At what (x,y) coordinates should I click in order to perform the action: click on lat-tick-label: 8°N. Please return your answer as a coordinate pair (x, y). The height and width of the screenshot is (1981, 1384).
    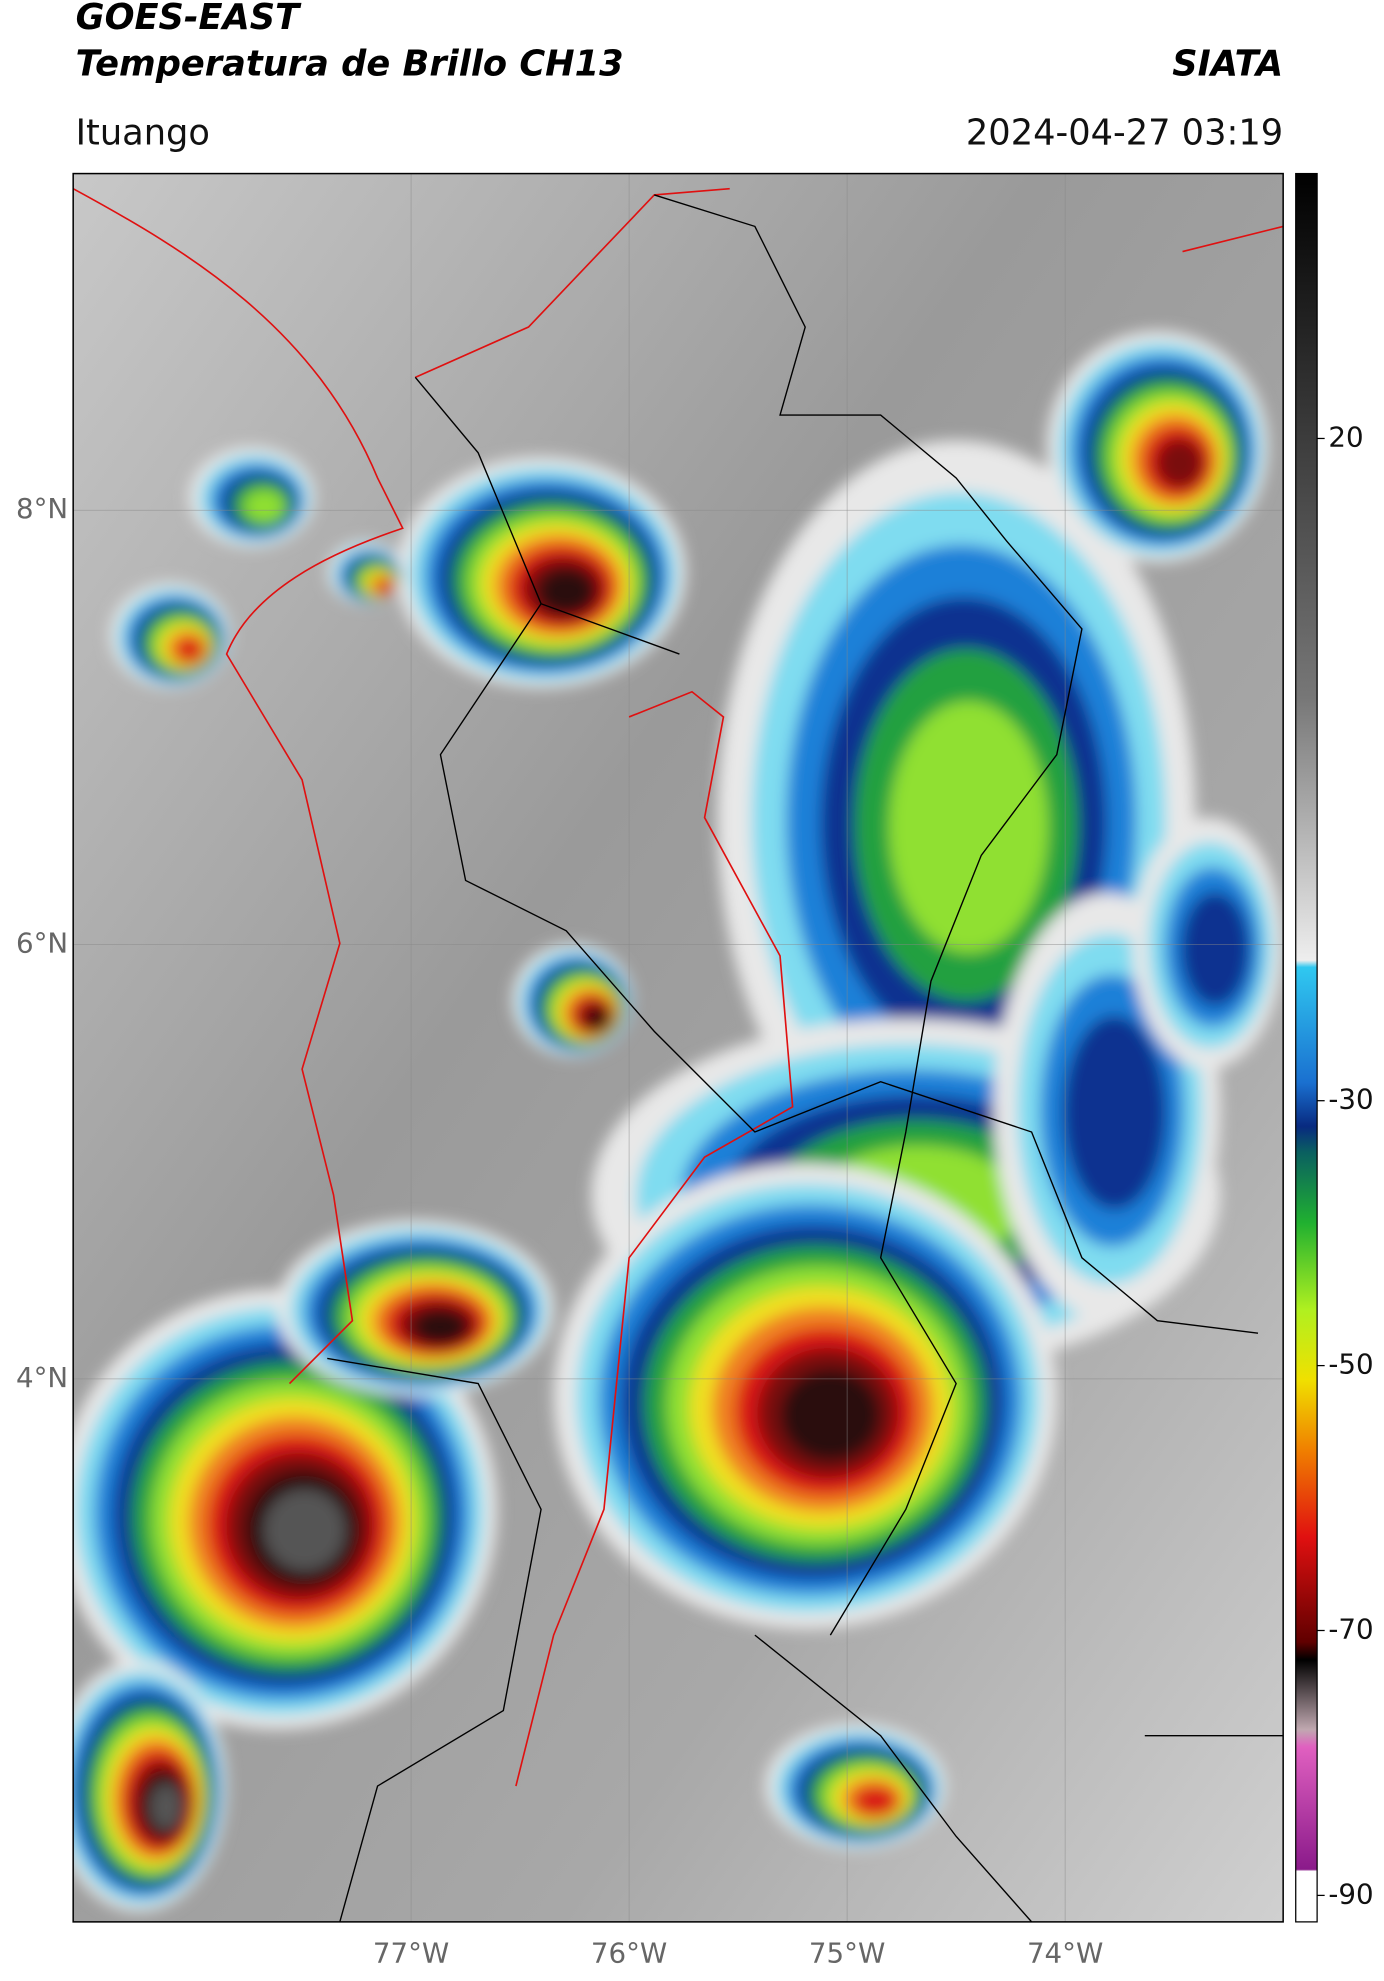
    Looking at the image, I should click on (42, 508).